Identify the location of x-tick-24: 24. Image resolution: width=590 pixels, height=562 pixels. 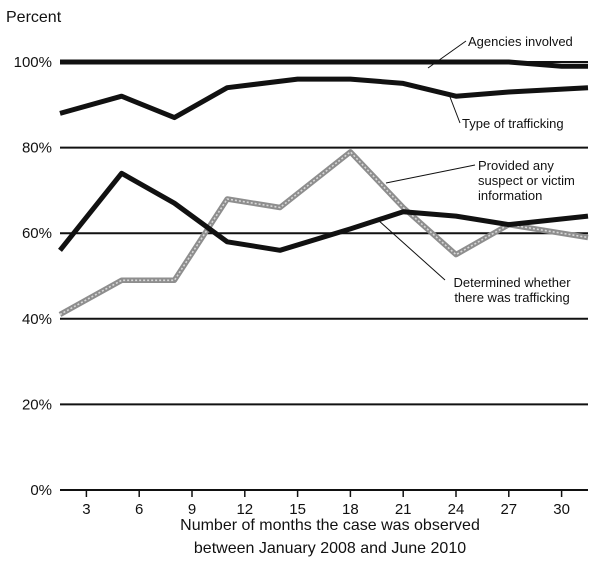
(456, 509).